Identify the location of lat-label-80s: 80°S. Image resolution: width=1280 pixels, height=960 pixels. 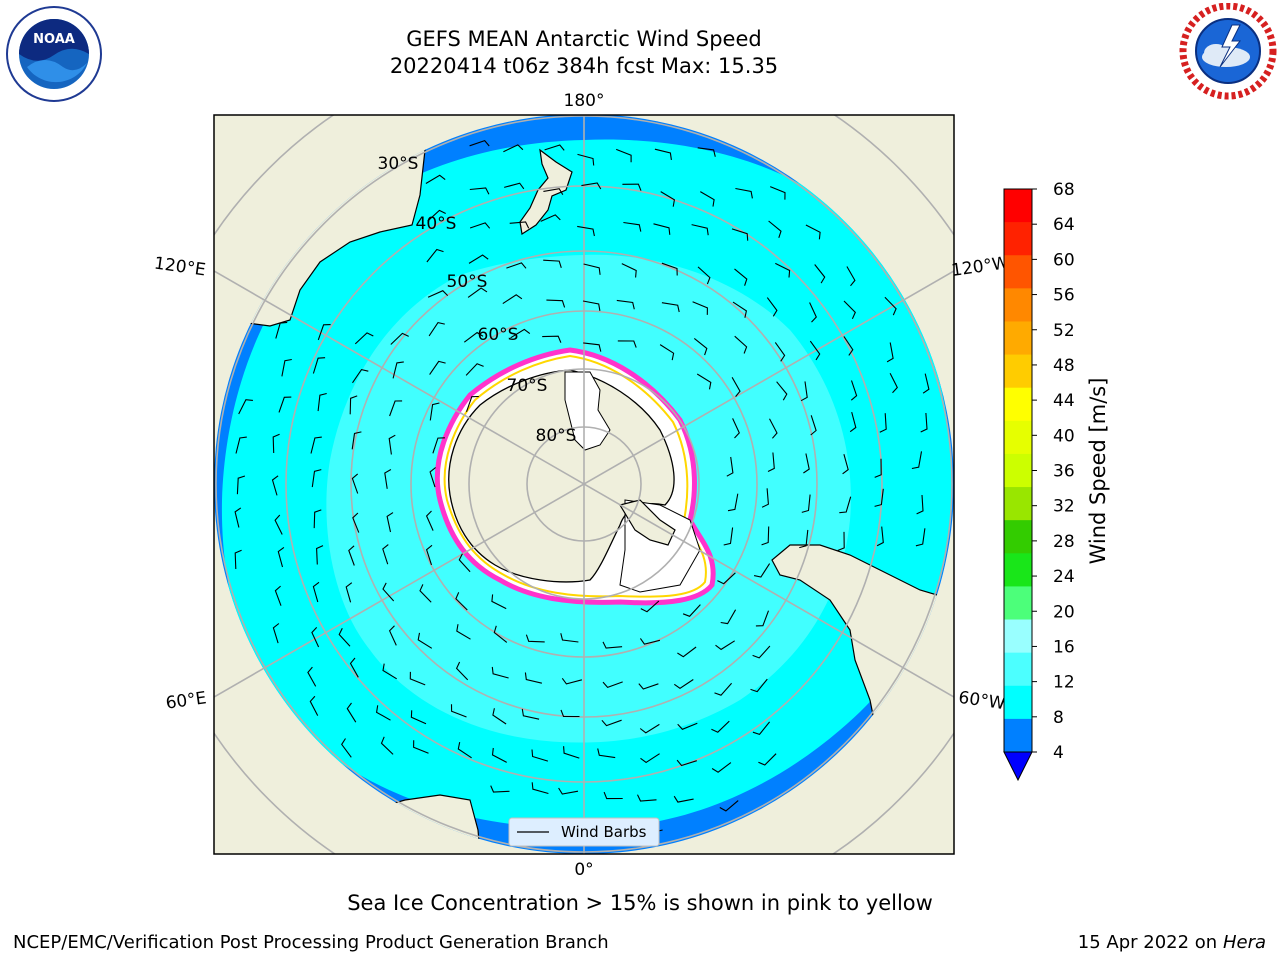
(556, 436).